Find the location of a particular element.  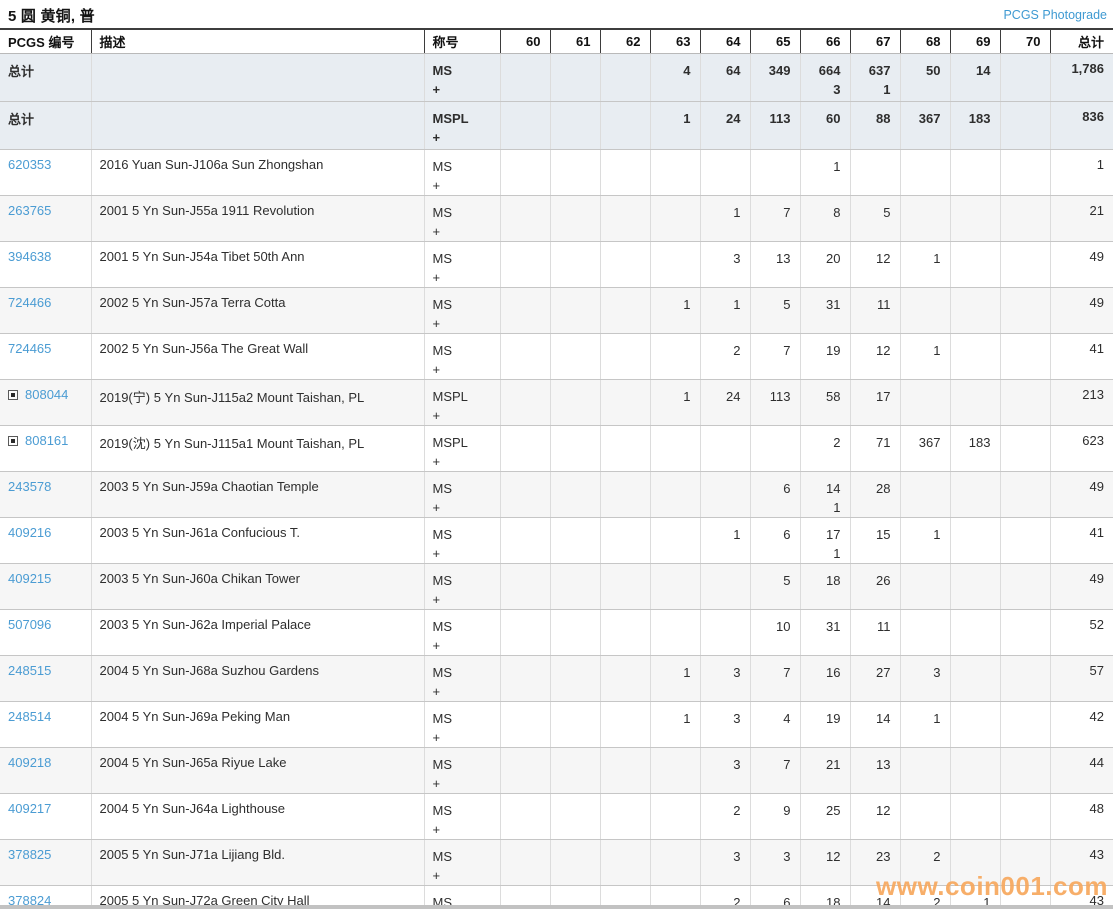

pcgs-number-cell: 263765 is located at coordinates (46, 218).